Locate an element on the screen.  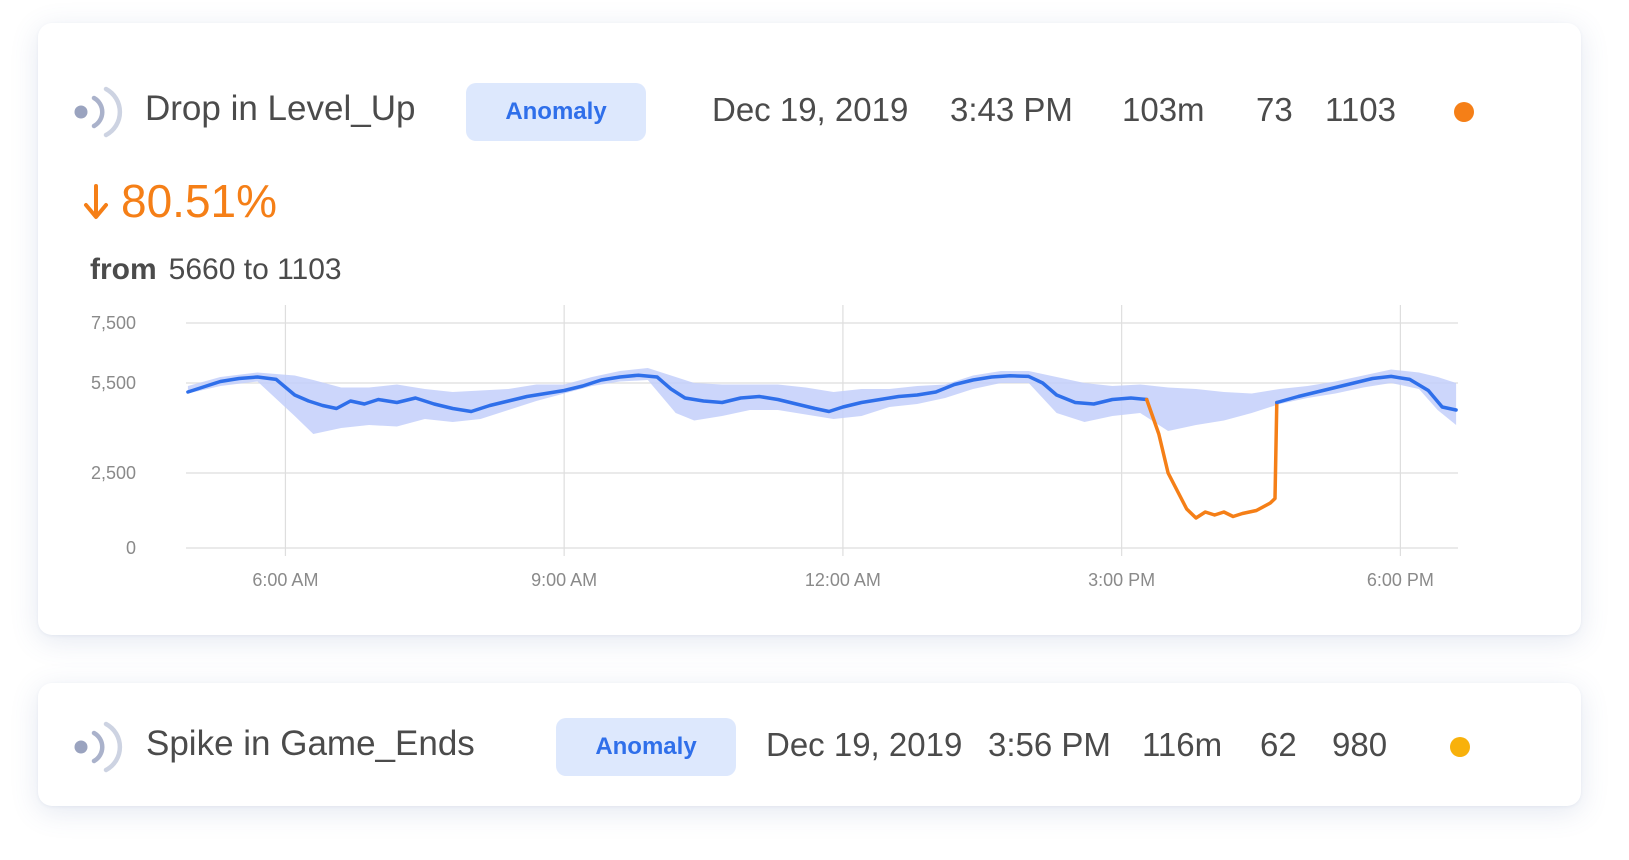
alert-time: 3:56 PM is located at coordinates (1049, 744).